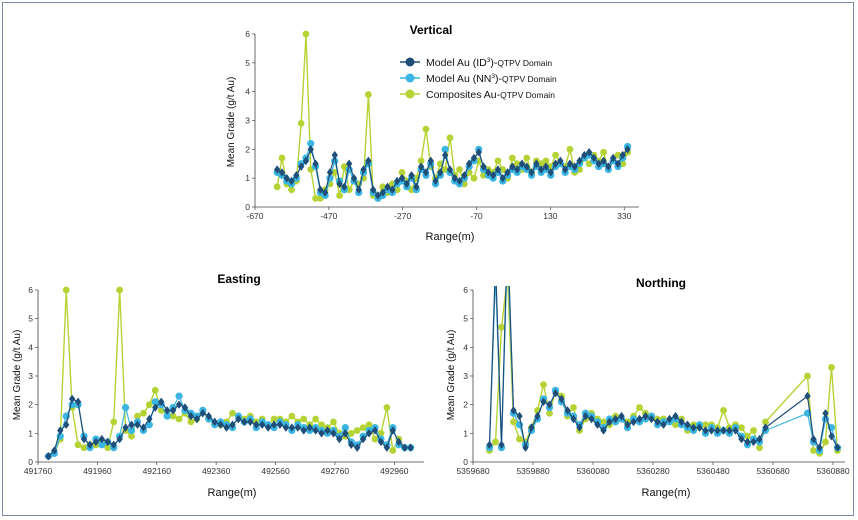 The image size is (858, 520). I want to click on x-tick-label: -470, so click(328, 216).